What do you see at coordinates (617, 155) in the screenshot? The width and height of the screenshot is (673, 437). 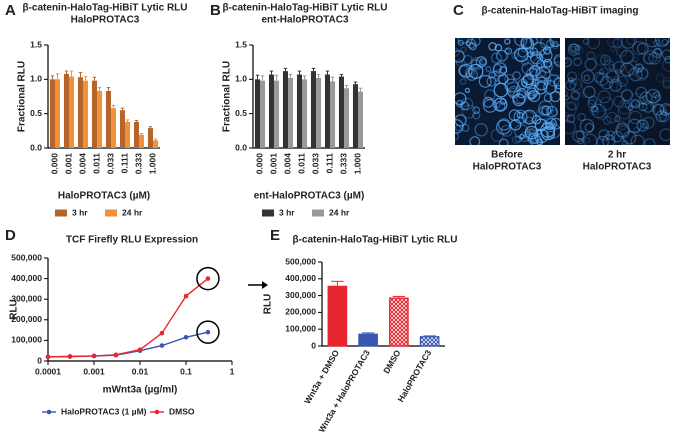 I see `image-caption: 2 hr` at bounding box center [617, 155].